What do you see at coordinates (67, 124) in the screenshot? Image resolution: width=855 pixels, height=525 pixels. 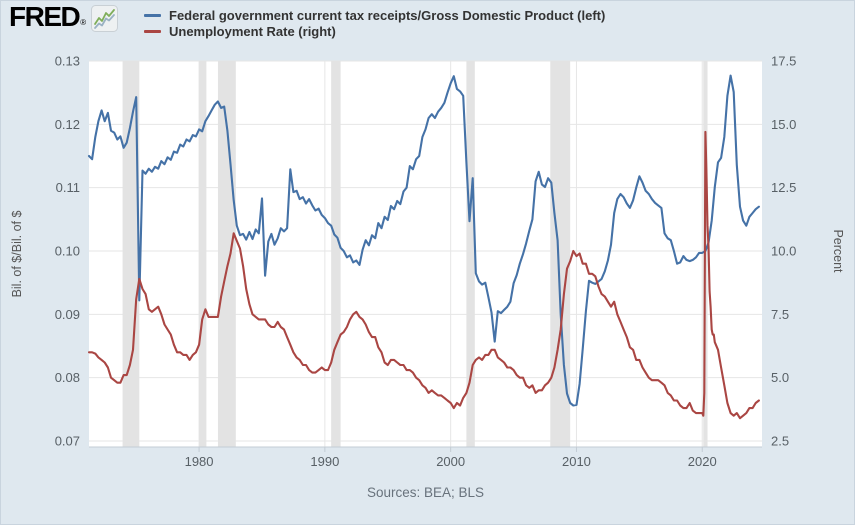 I see `left-tick-label: 0.12` at bounding box center [67, 124].